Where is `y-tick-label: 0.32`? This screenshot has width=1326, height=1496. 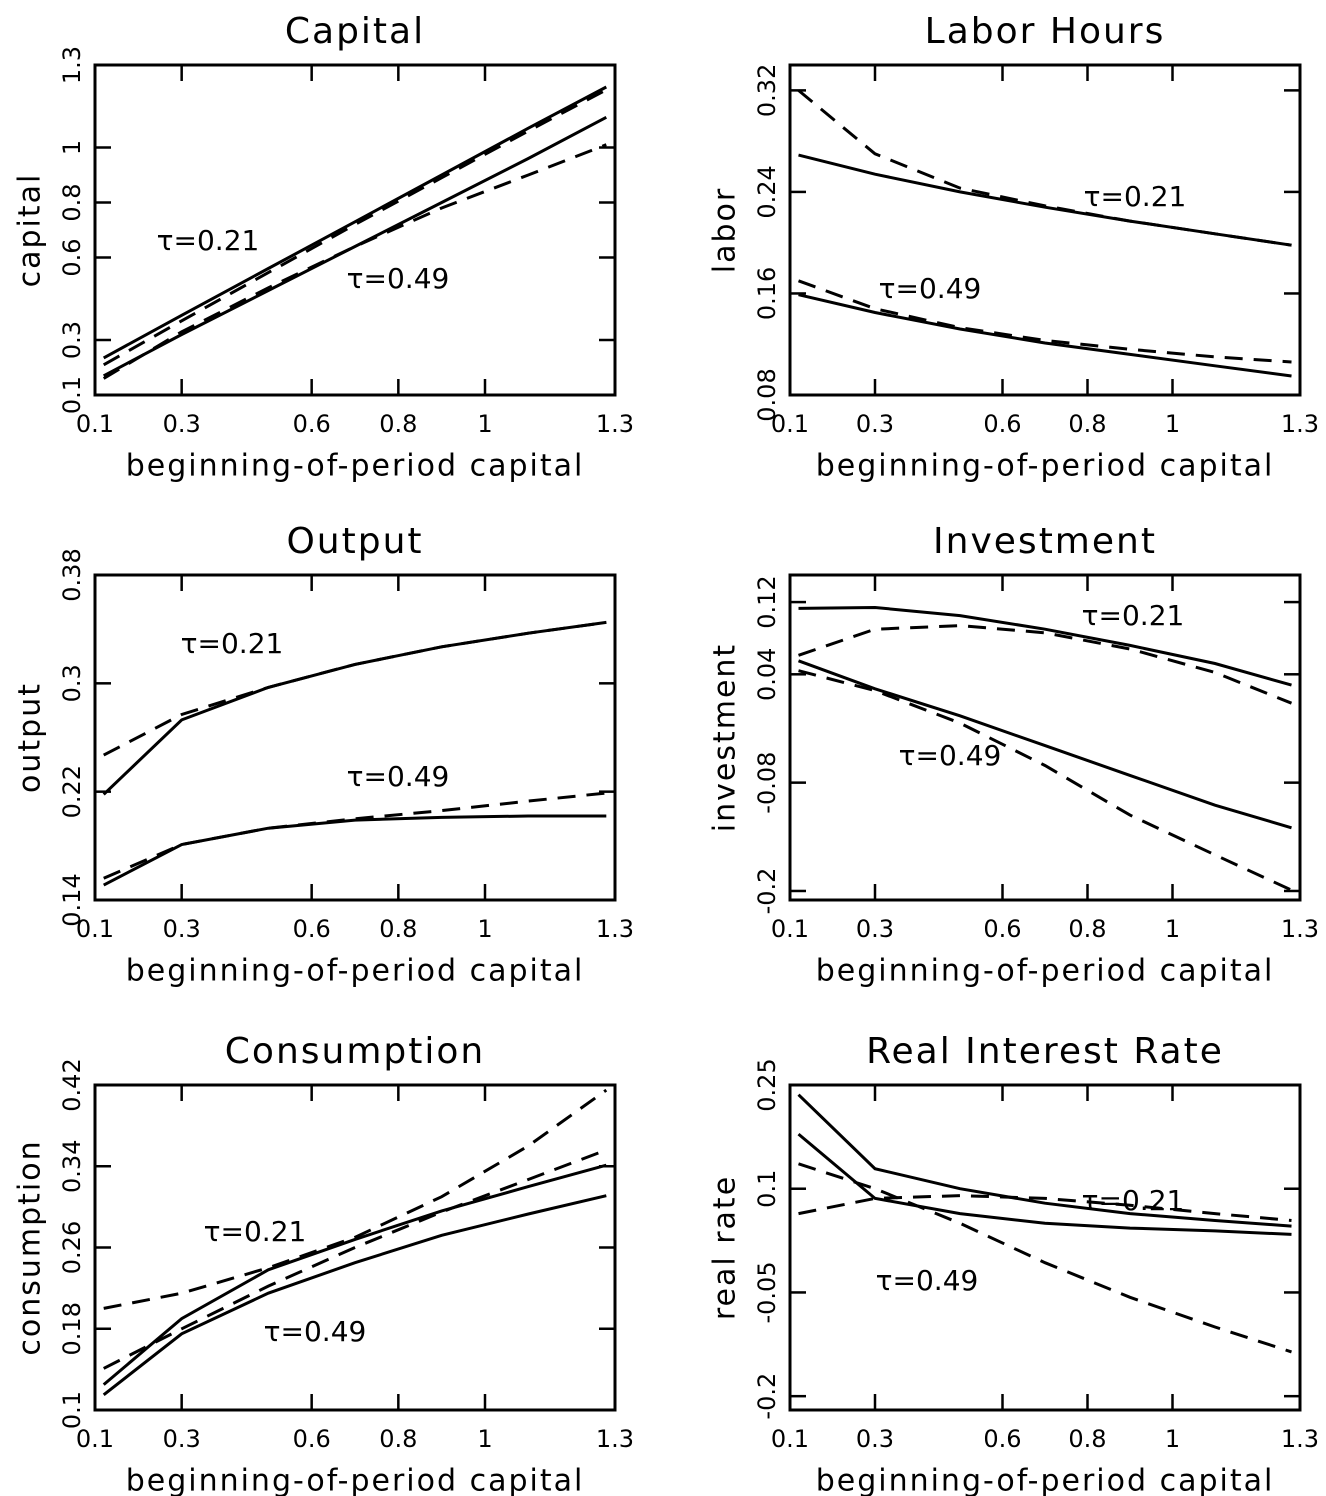
y-tick-label: 0.32 is located at coordinates (767, 90).